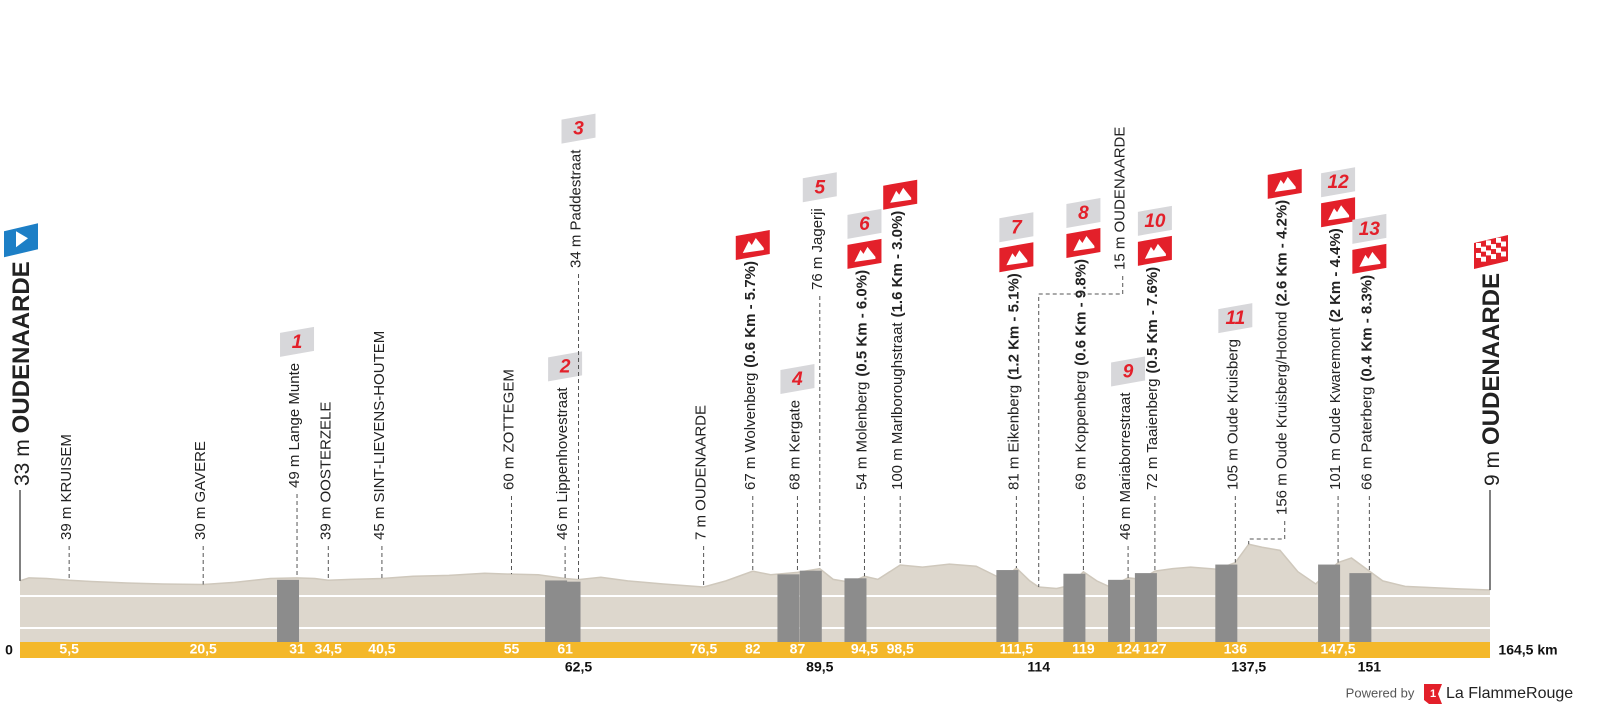 This screenshot has width=1600, height=725. Describe the element at coordinates (22, 462) in the screenshot. I see `endpoint-altitude: 33 m` at that location.